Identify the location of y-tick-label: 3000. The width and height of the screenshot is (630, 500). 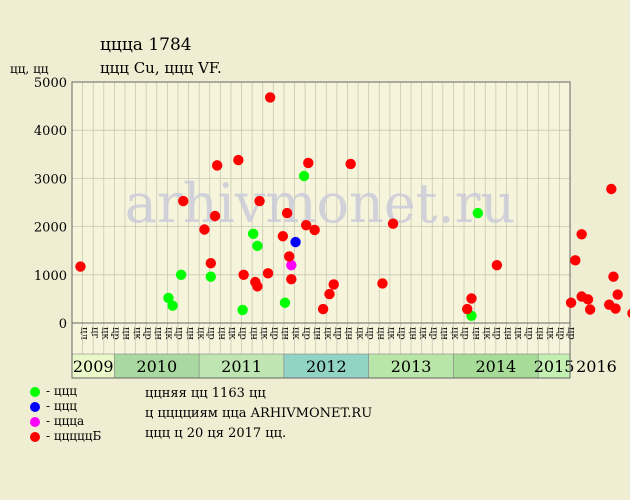
(50, 179).